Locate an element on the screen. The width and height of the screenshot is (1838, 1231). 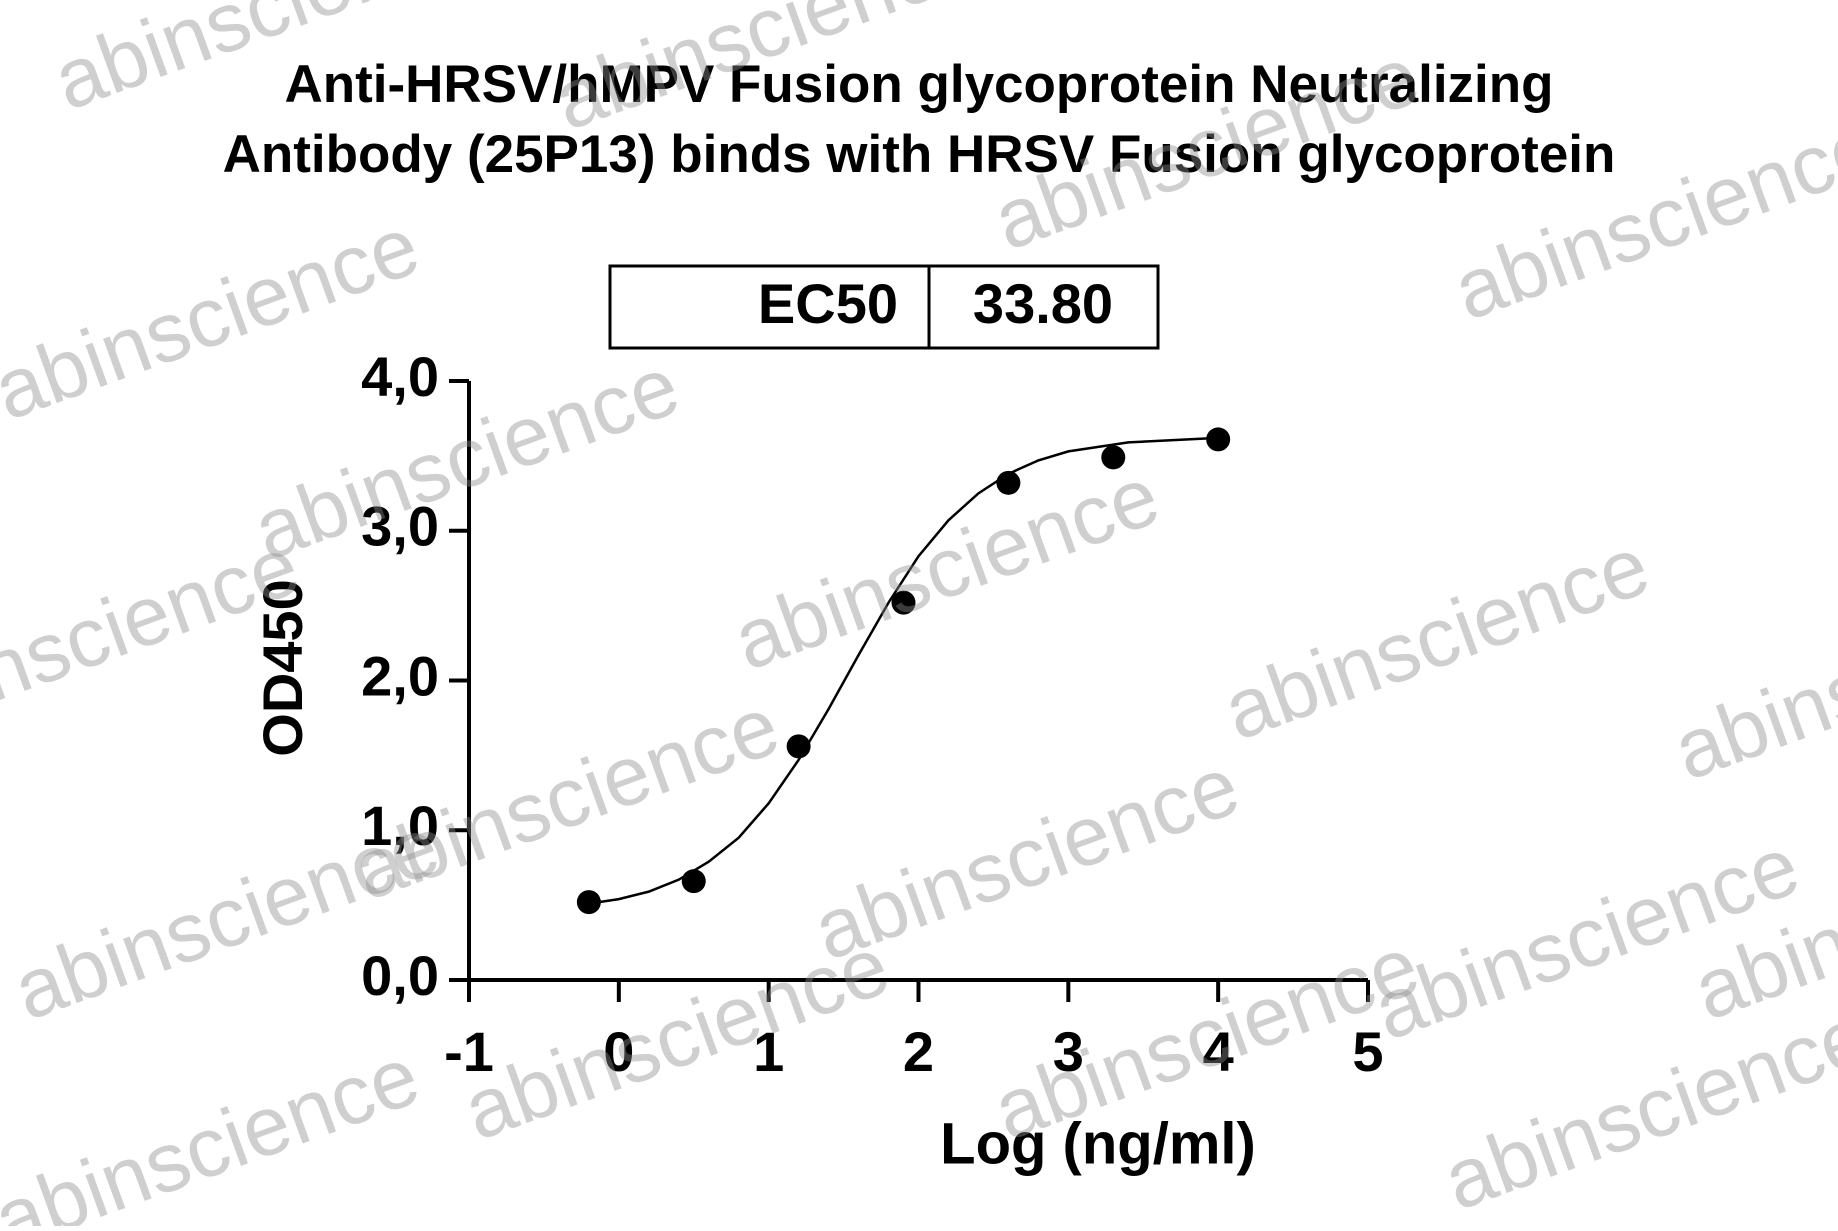
x-tick-label: 0 is located at coordinates (618, 1051).